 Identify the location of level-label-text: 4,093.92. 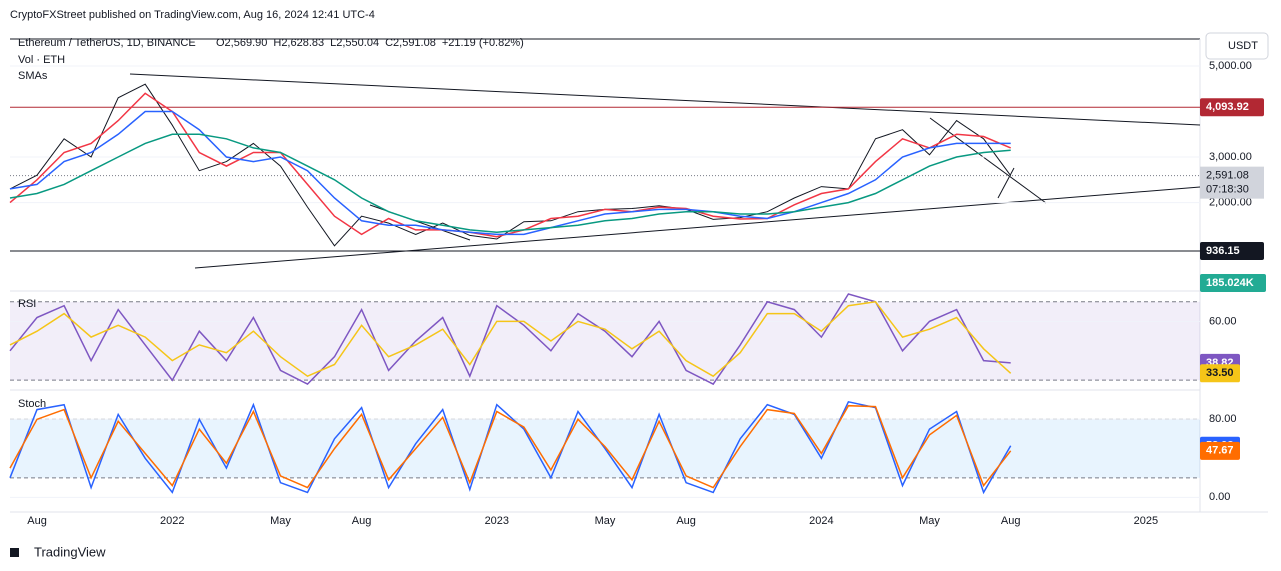
(1227, 107).